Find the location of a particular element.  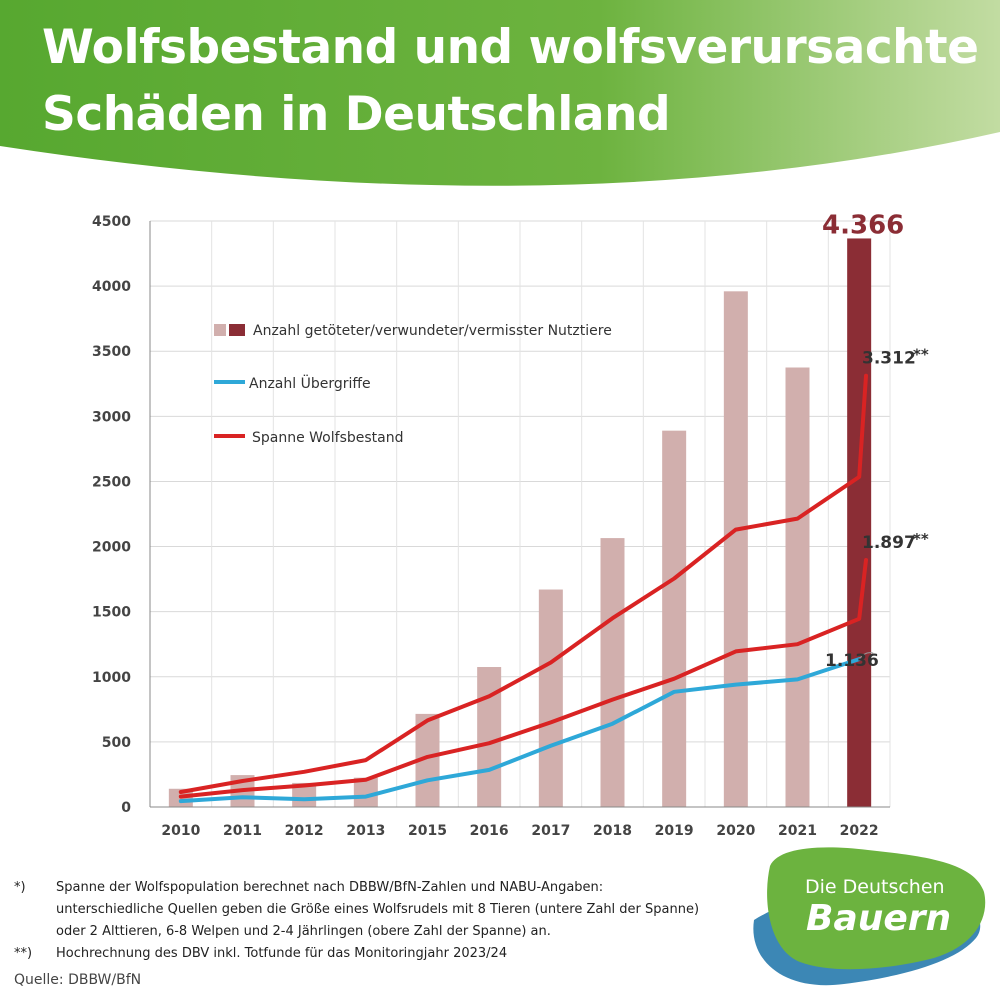

legend-label-attacks: Anzahl Übergriffe is located at coordinates (310, 383).